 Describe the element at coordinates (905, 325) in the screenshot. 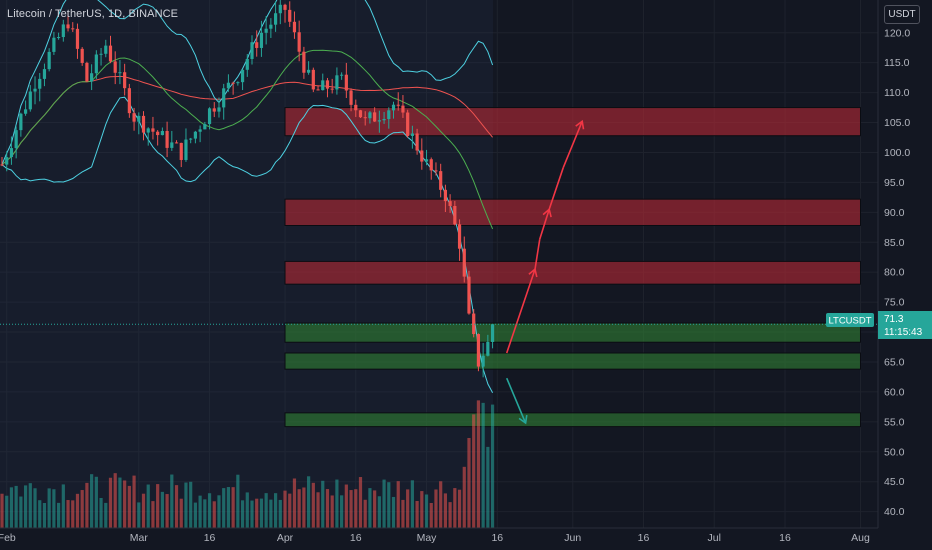

I see `last-price-badge-bg` at that location.